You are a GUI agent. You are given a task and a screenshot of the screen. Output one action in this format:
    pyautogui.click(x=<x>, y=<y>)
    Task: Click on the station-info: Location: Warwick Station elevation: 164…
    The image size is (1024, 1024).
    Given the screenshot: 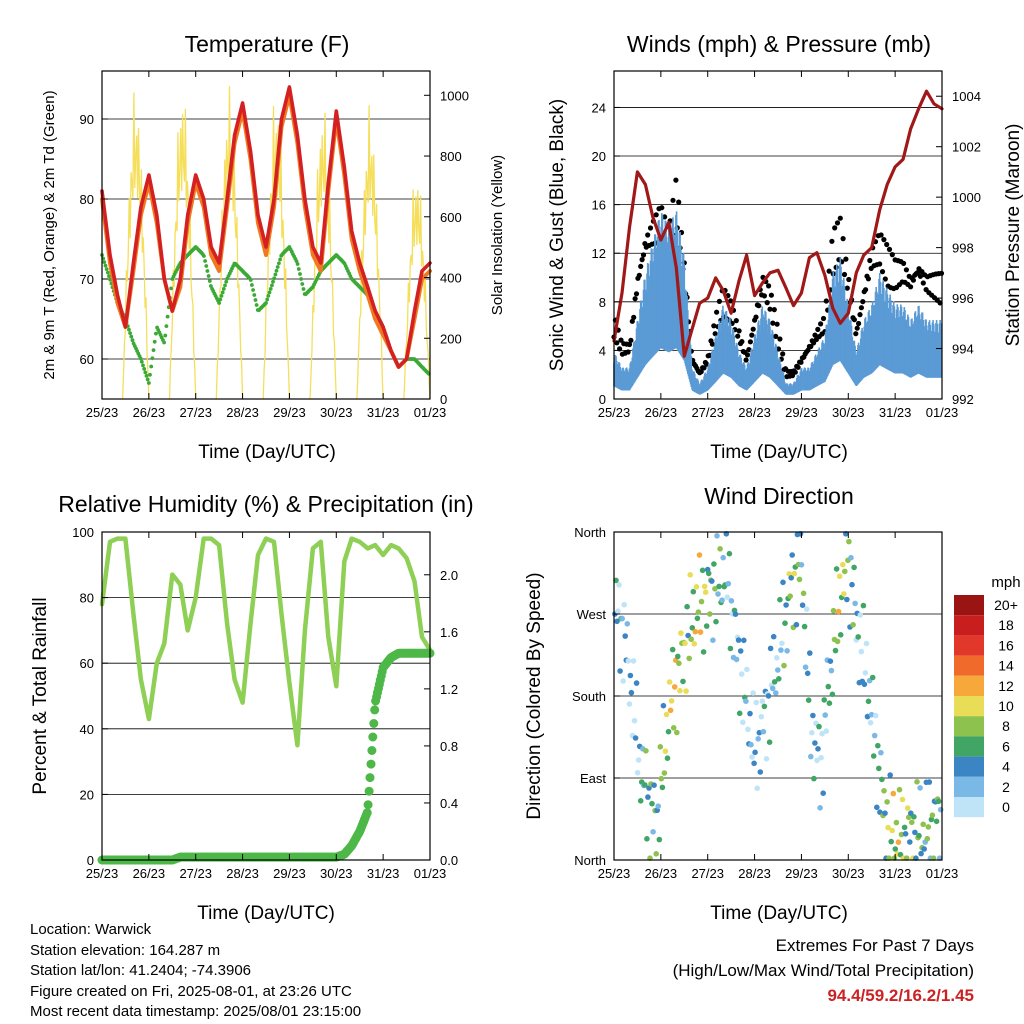 What is the action you would take?
    pyautogui.click(x=195, y=971)
    